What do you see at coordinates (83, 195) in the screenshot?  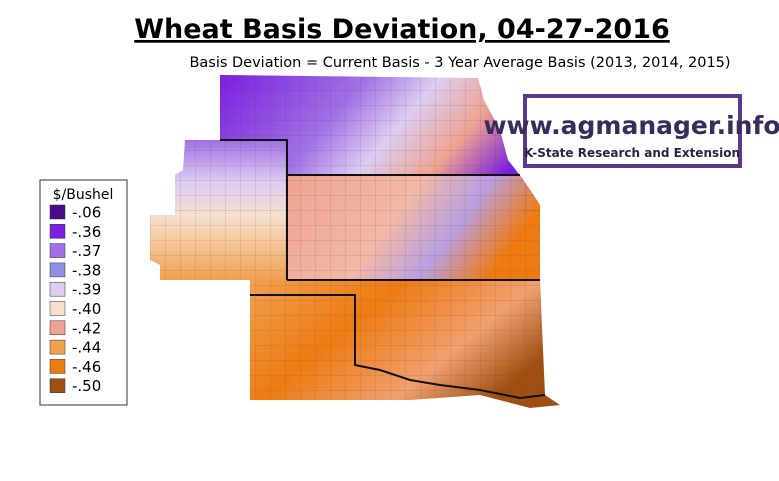 I see `legend-title: $/Bushel` at bounding box center [83, 195].